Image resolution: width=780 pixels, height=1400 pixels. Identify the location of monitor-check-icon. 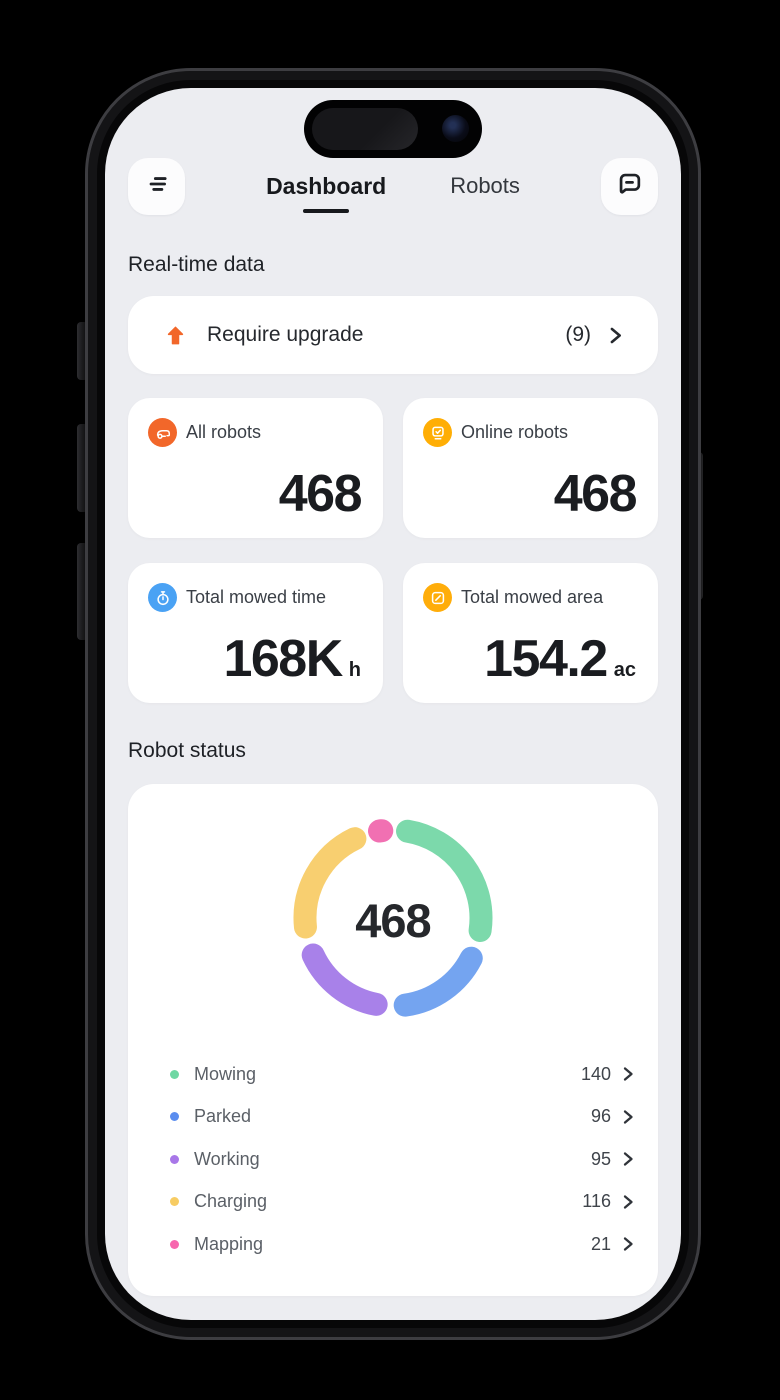
(437, 432).